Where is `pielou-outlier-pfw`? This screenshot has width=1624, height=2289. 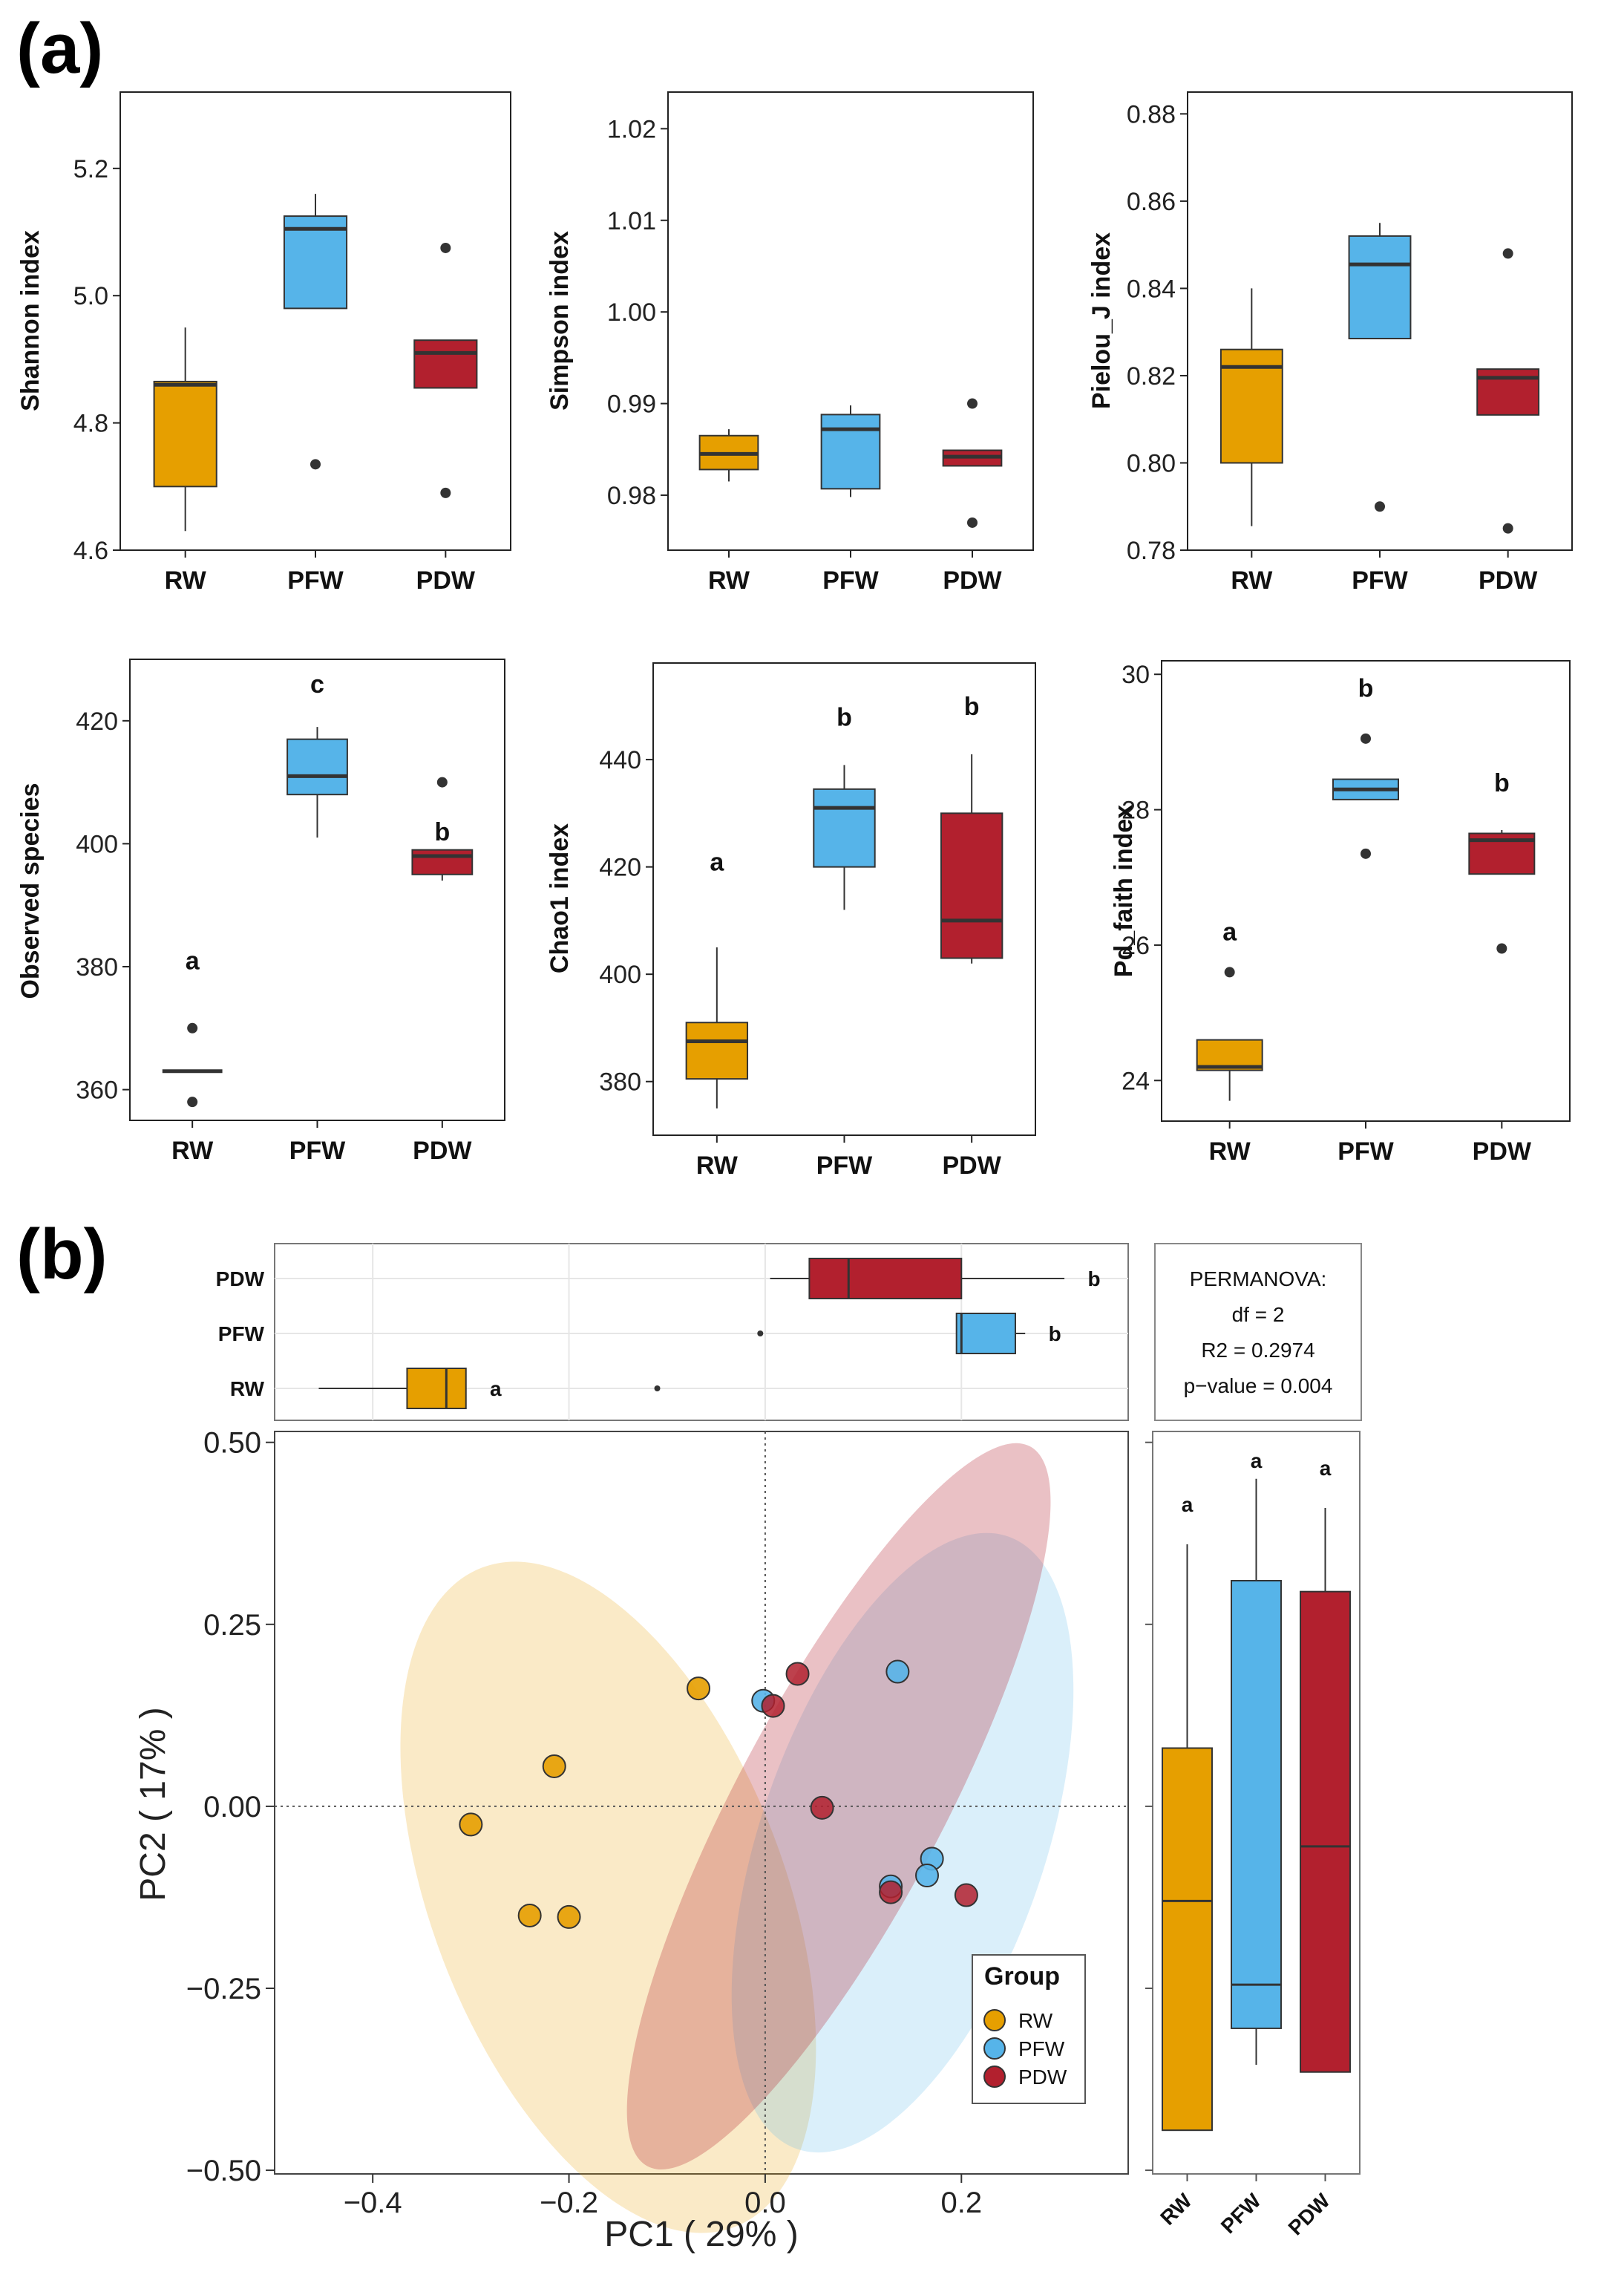 pielou-outlier-pfw is located at coordinates (1380, 507).